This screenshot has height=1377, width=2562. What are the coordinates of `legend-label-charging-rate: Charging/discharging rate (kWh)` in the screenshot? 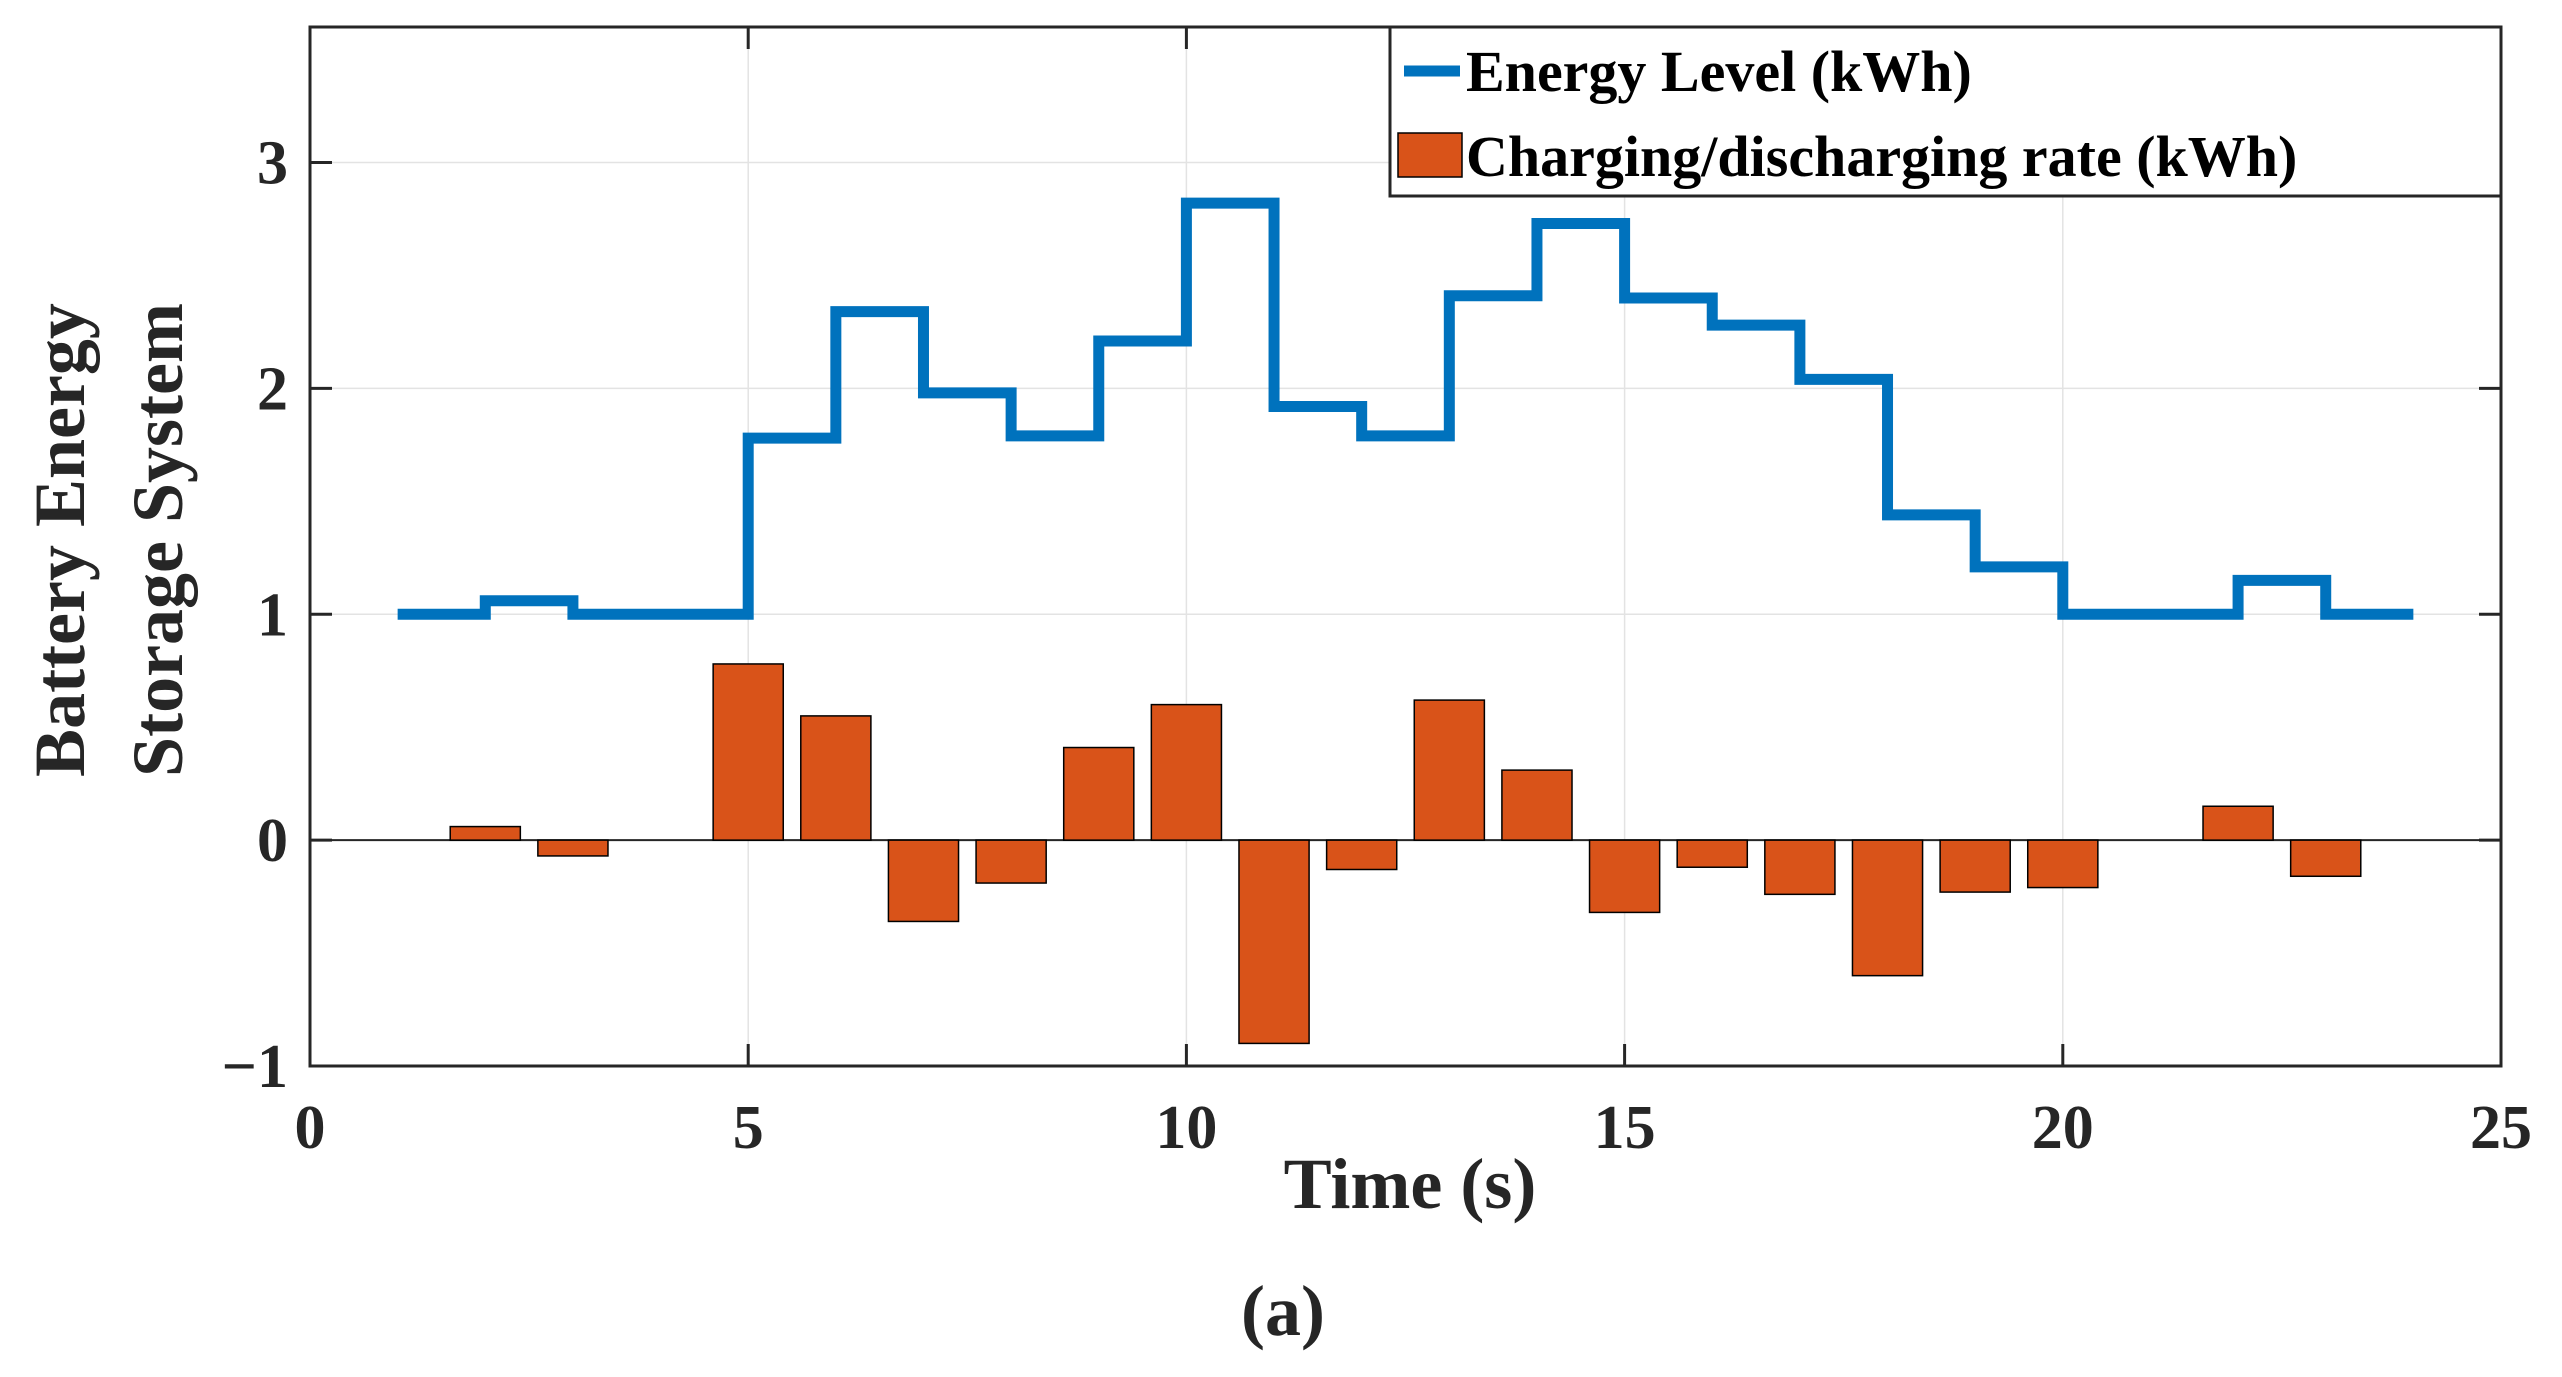 It's located at (1881, 156).